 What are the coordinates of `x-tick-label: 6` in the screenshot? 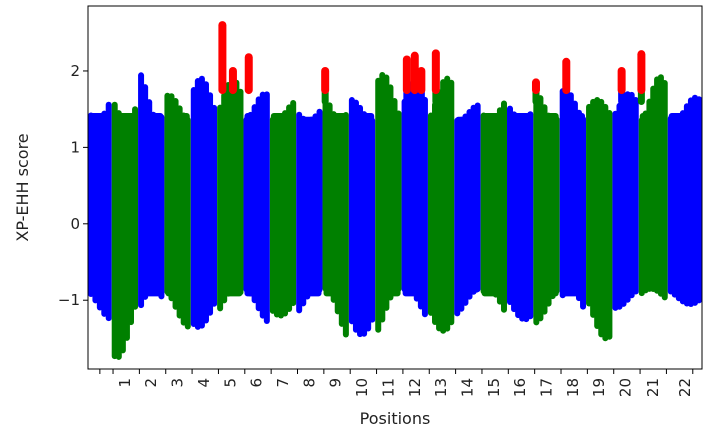 It's located at (257, 383).